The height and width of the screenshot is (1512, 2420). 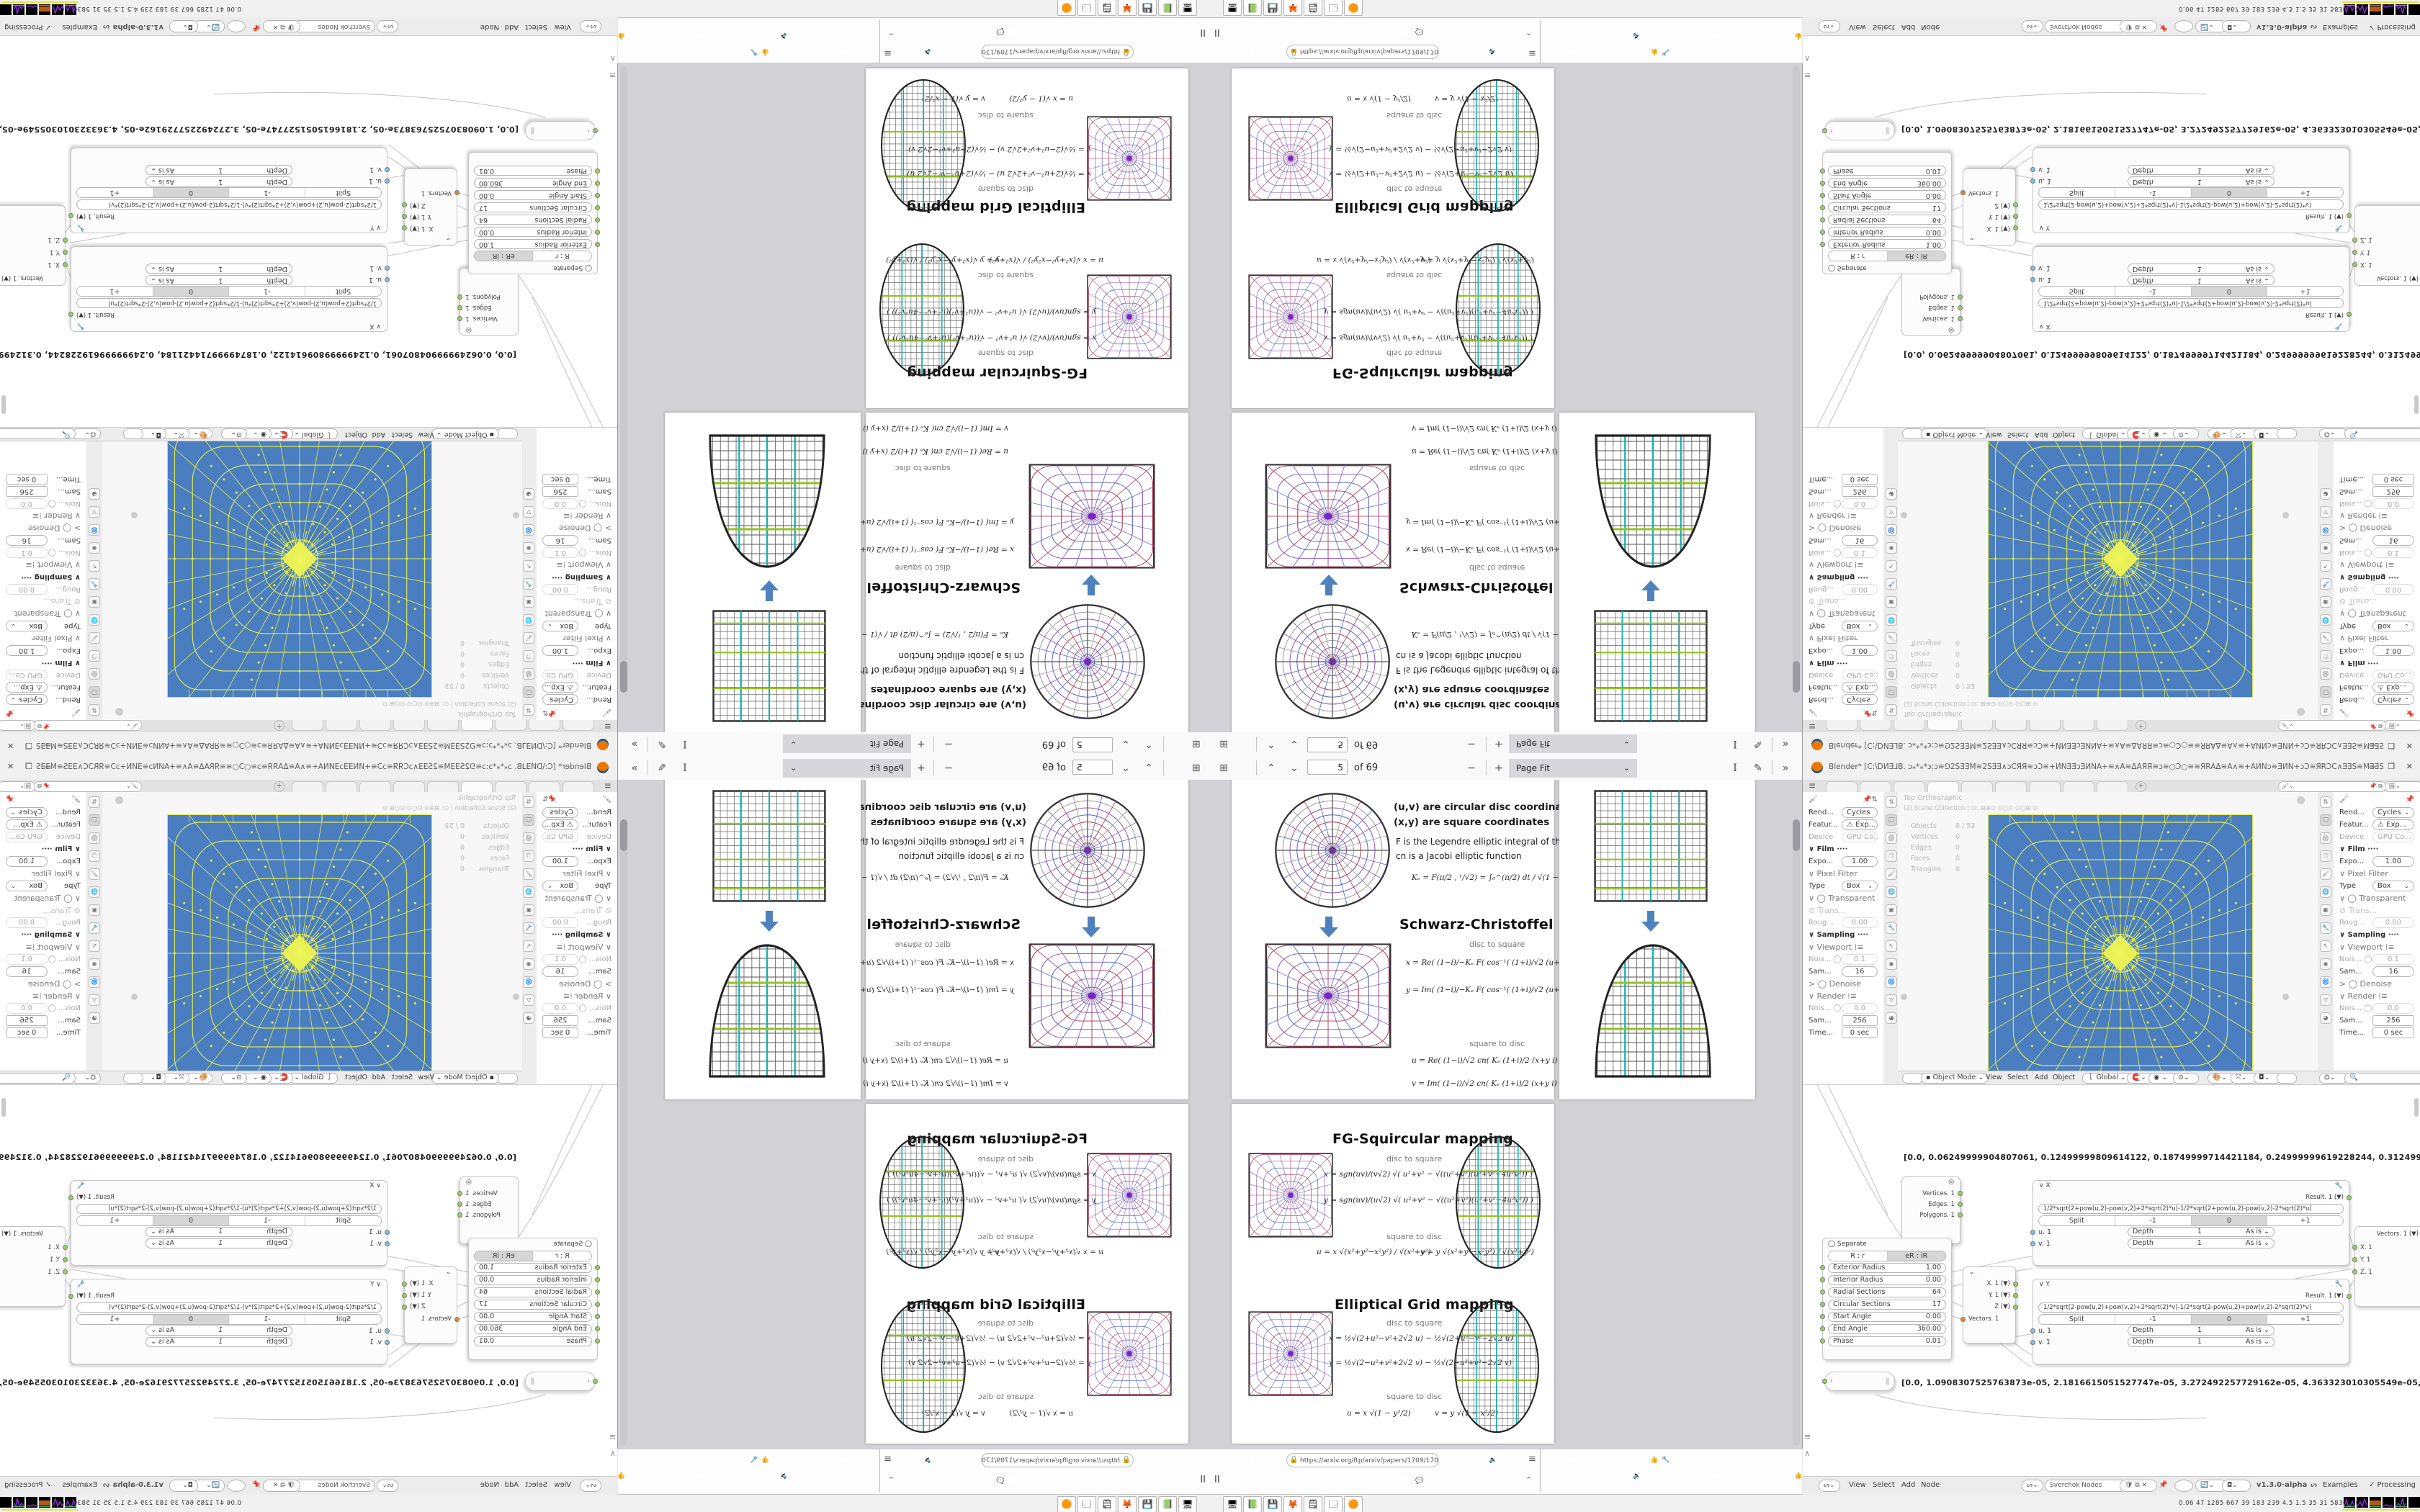 I want to click on property-row: ∨ Sampling ····, so click(x=577, y=577).